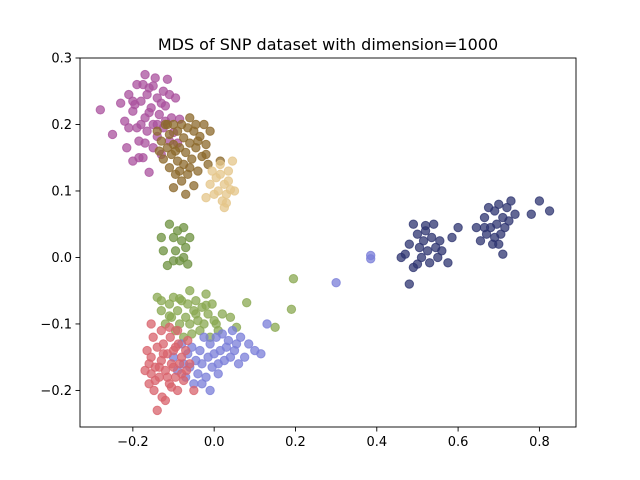  Describe the element at coordinates (61, 258) in the screenshot. I see `y-tick-label: 0.0` at that location.